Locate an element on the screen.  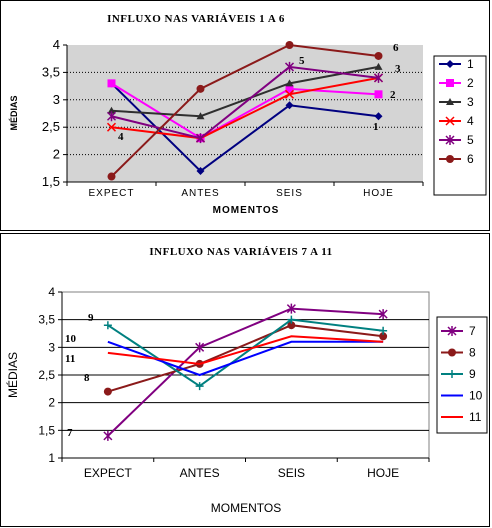
legend is located at coordinates (460, 125).